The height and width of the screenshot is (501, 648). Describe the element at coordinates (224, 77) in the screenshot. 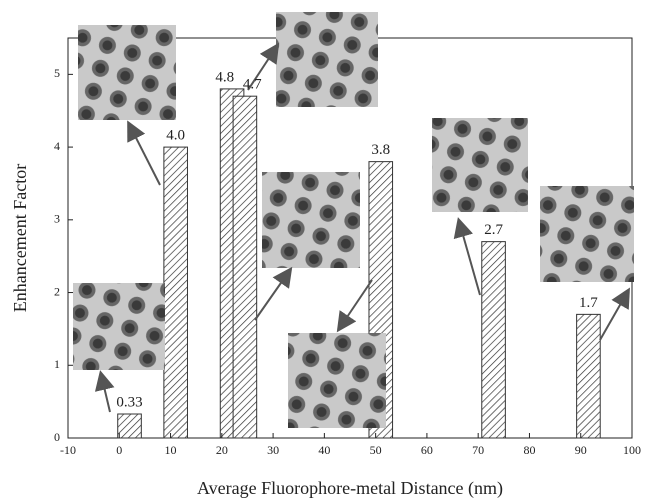

I see `value-label: 4.8` at that location.